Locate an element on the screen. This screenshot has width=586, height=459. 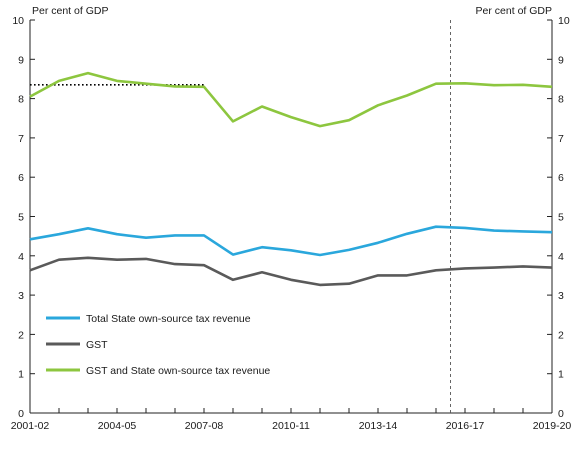
y-tick-label-right: 5 is located at coordinates (561, 218).